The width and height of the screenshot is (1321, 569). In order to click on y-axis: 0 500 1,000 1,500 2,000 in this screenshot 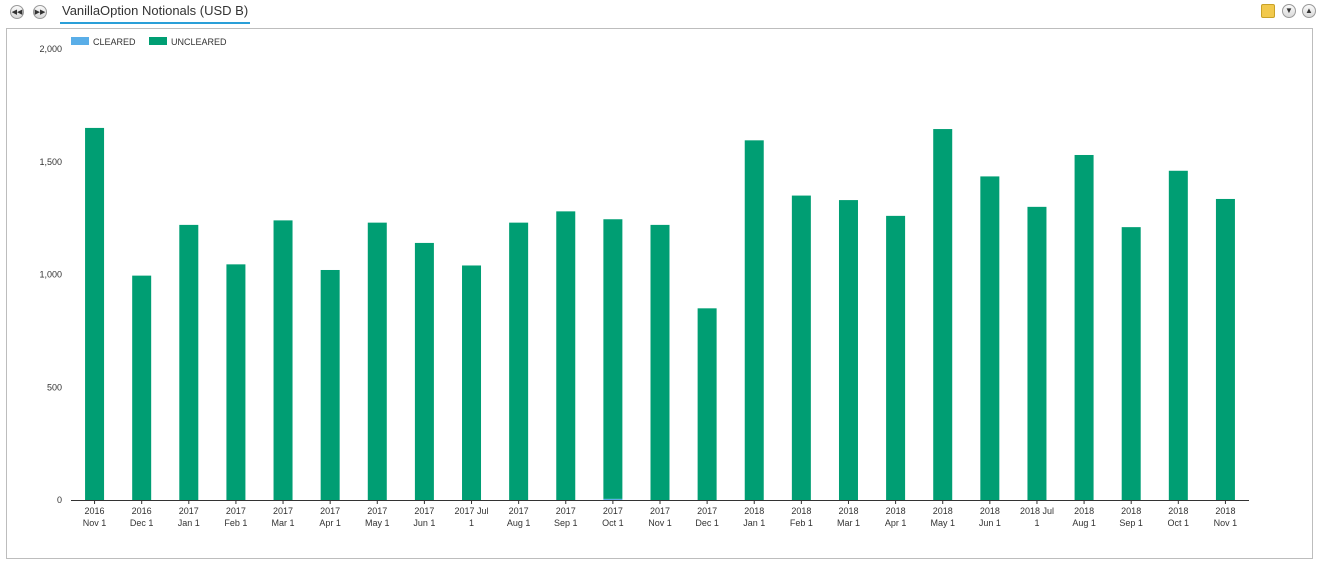, I will do `click(50, 274)`.